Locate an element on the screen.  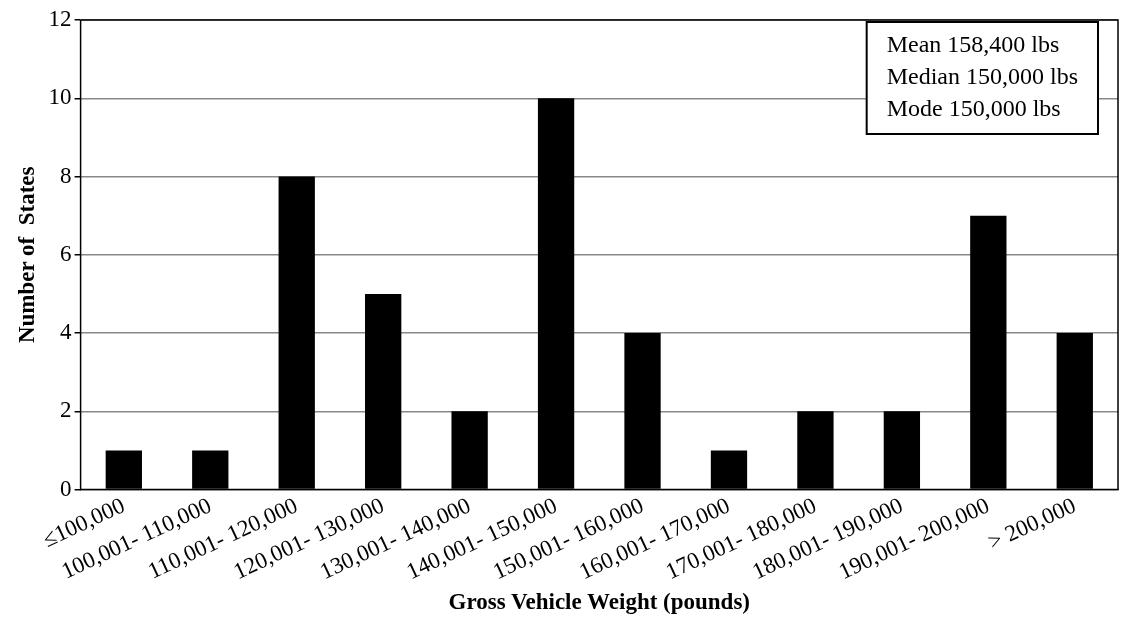
y-tick-label: 2 is located at coordinates (66, 410).